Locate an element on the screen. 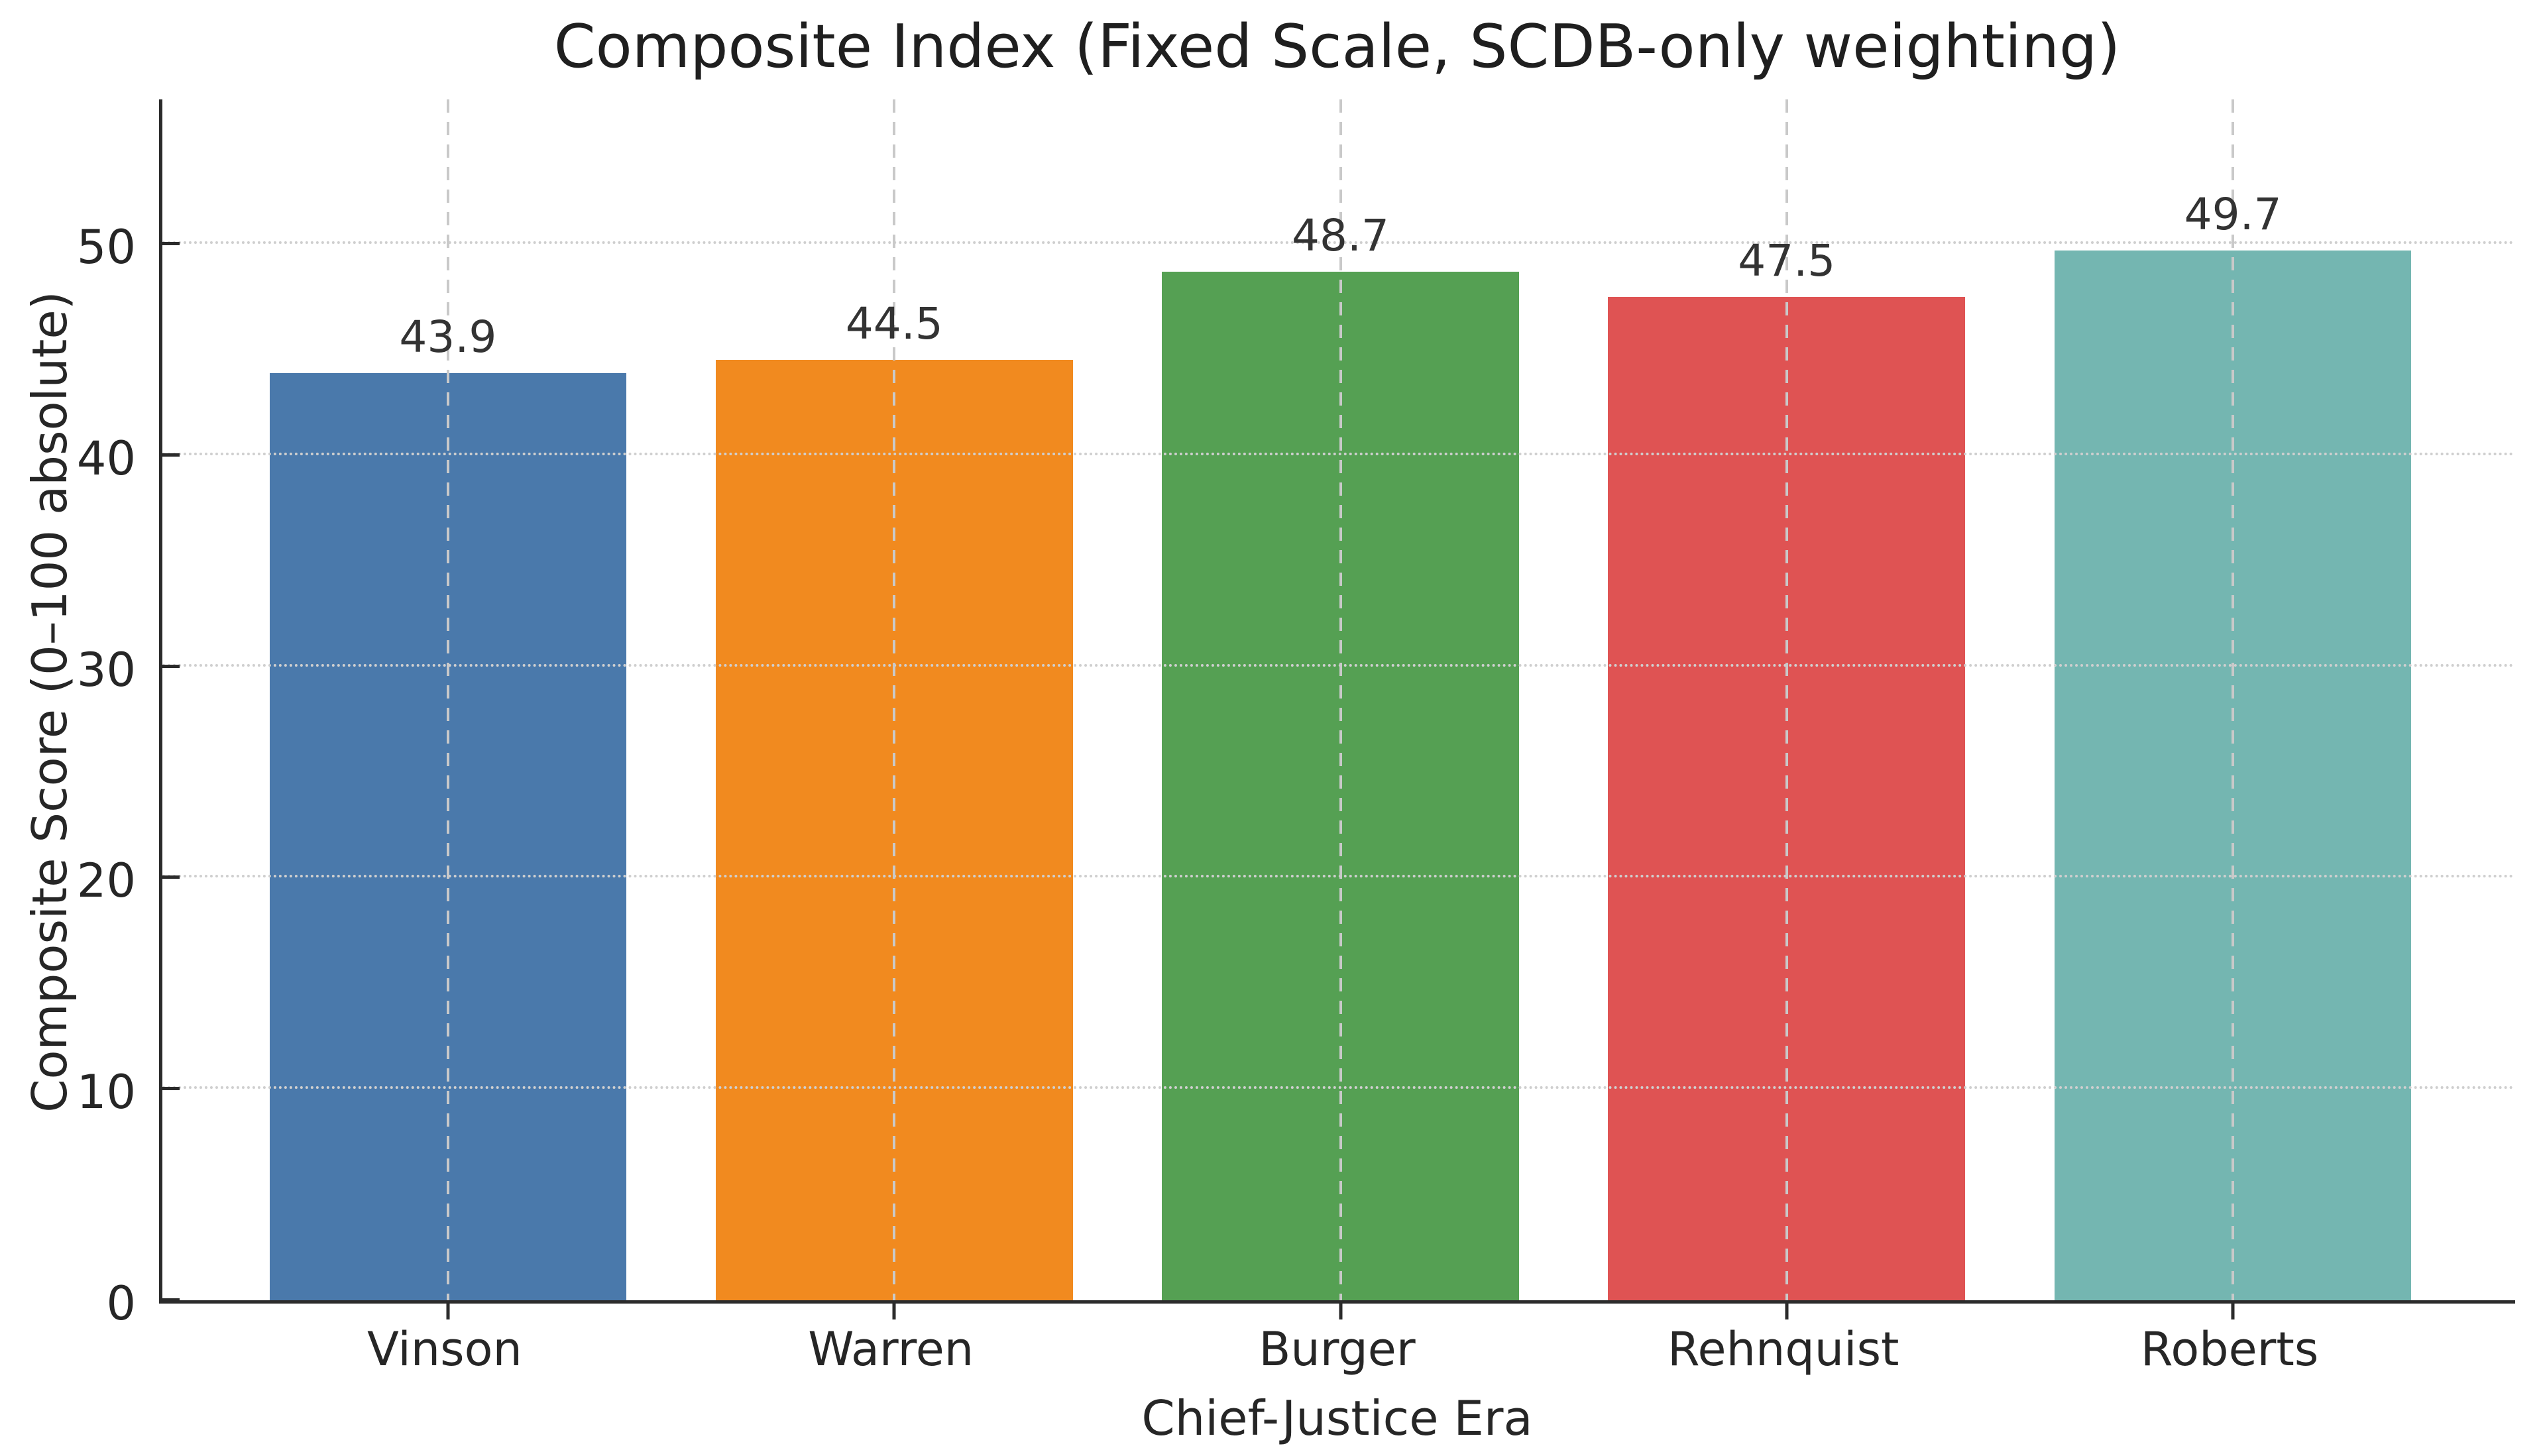 This screenshot has height=1456, width=2545. x-tick-mark-rehnquist is located at coordinates (1787, 1311).